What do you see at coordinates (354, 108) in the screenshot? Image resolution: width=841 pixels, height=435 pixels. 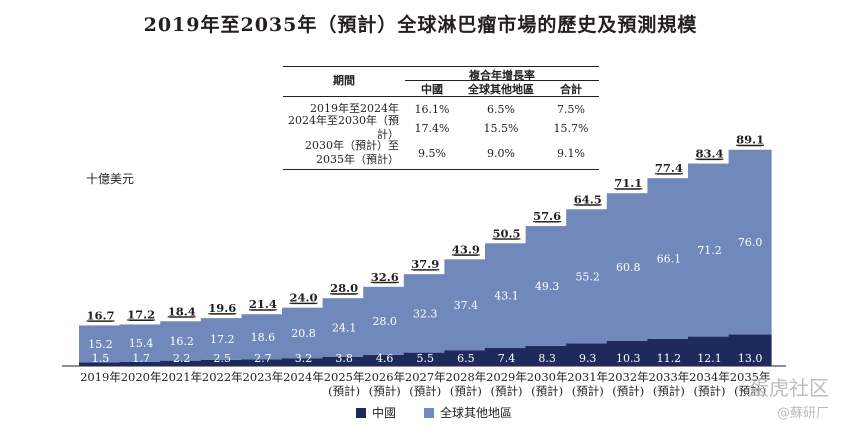 I see `cagr-period: 2019年至2024年` at bounding box center [354, 108].